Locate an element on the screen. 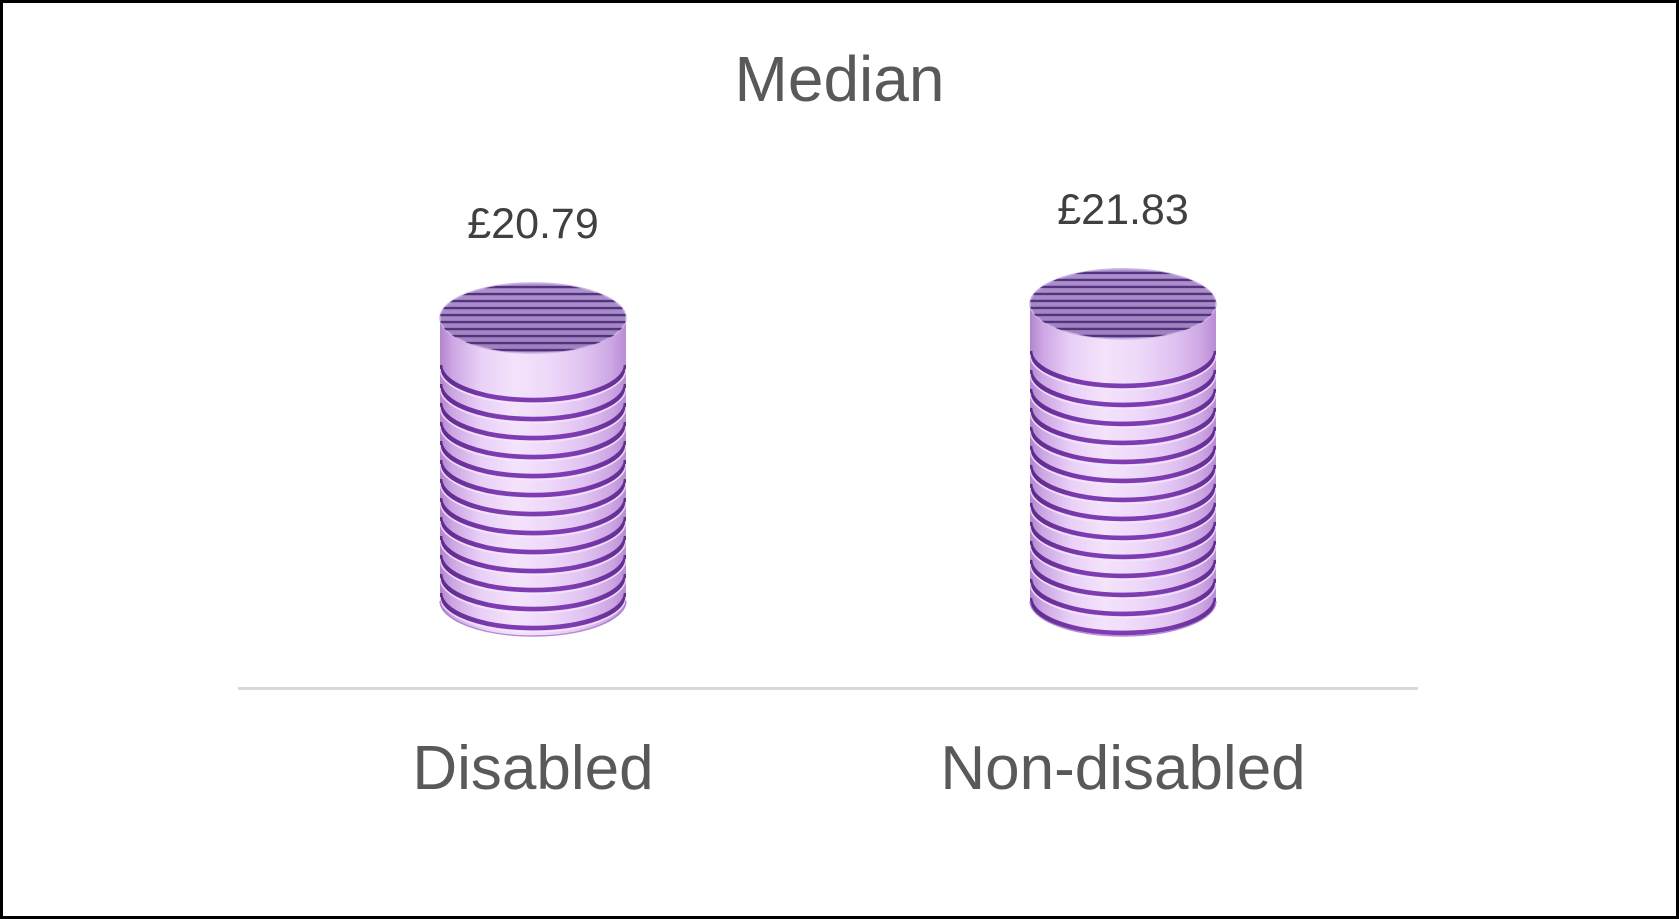 The width and height of the screenshot is (1679, 919). chart-title: Median is located at coordinates (839, 79).